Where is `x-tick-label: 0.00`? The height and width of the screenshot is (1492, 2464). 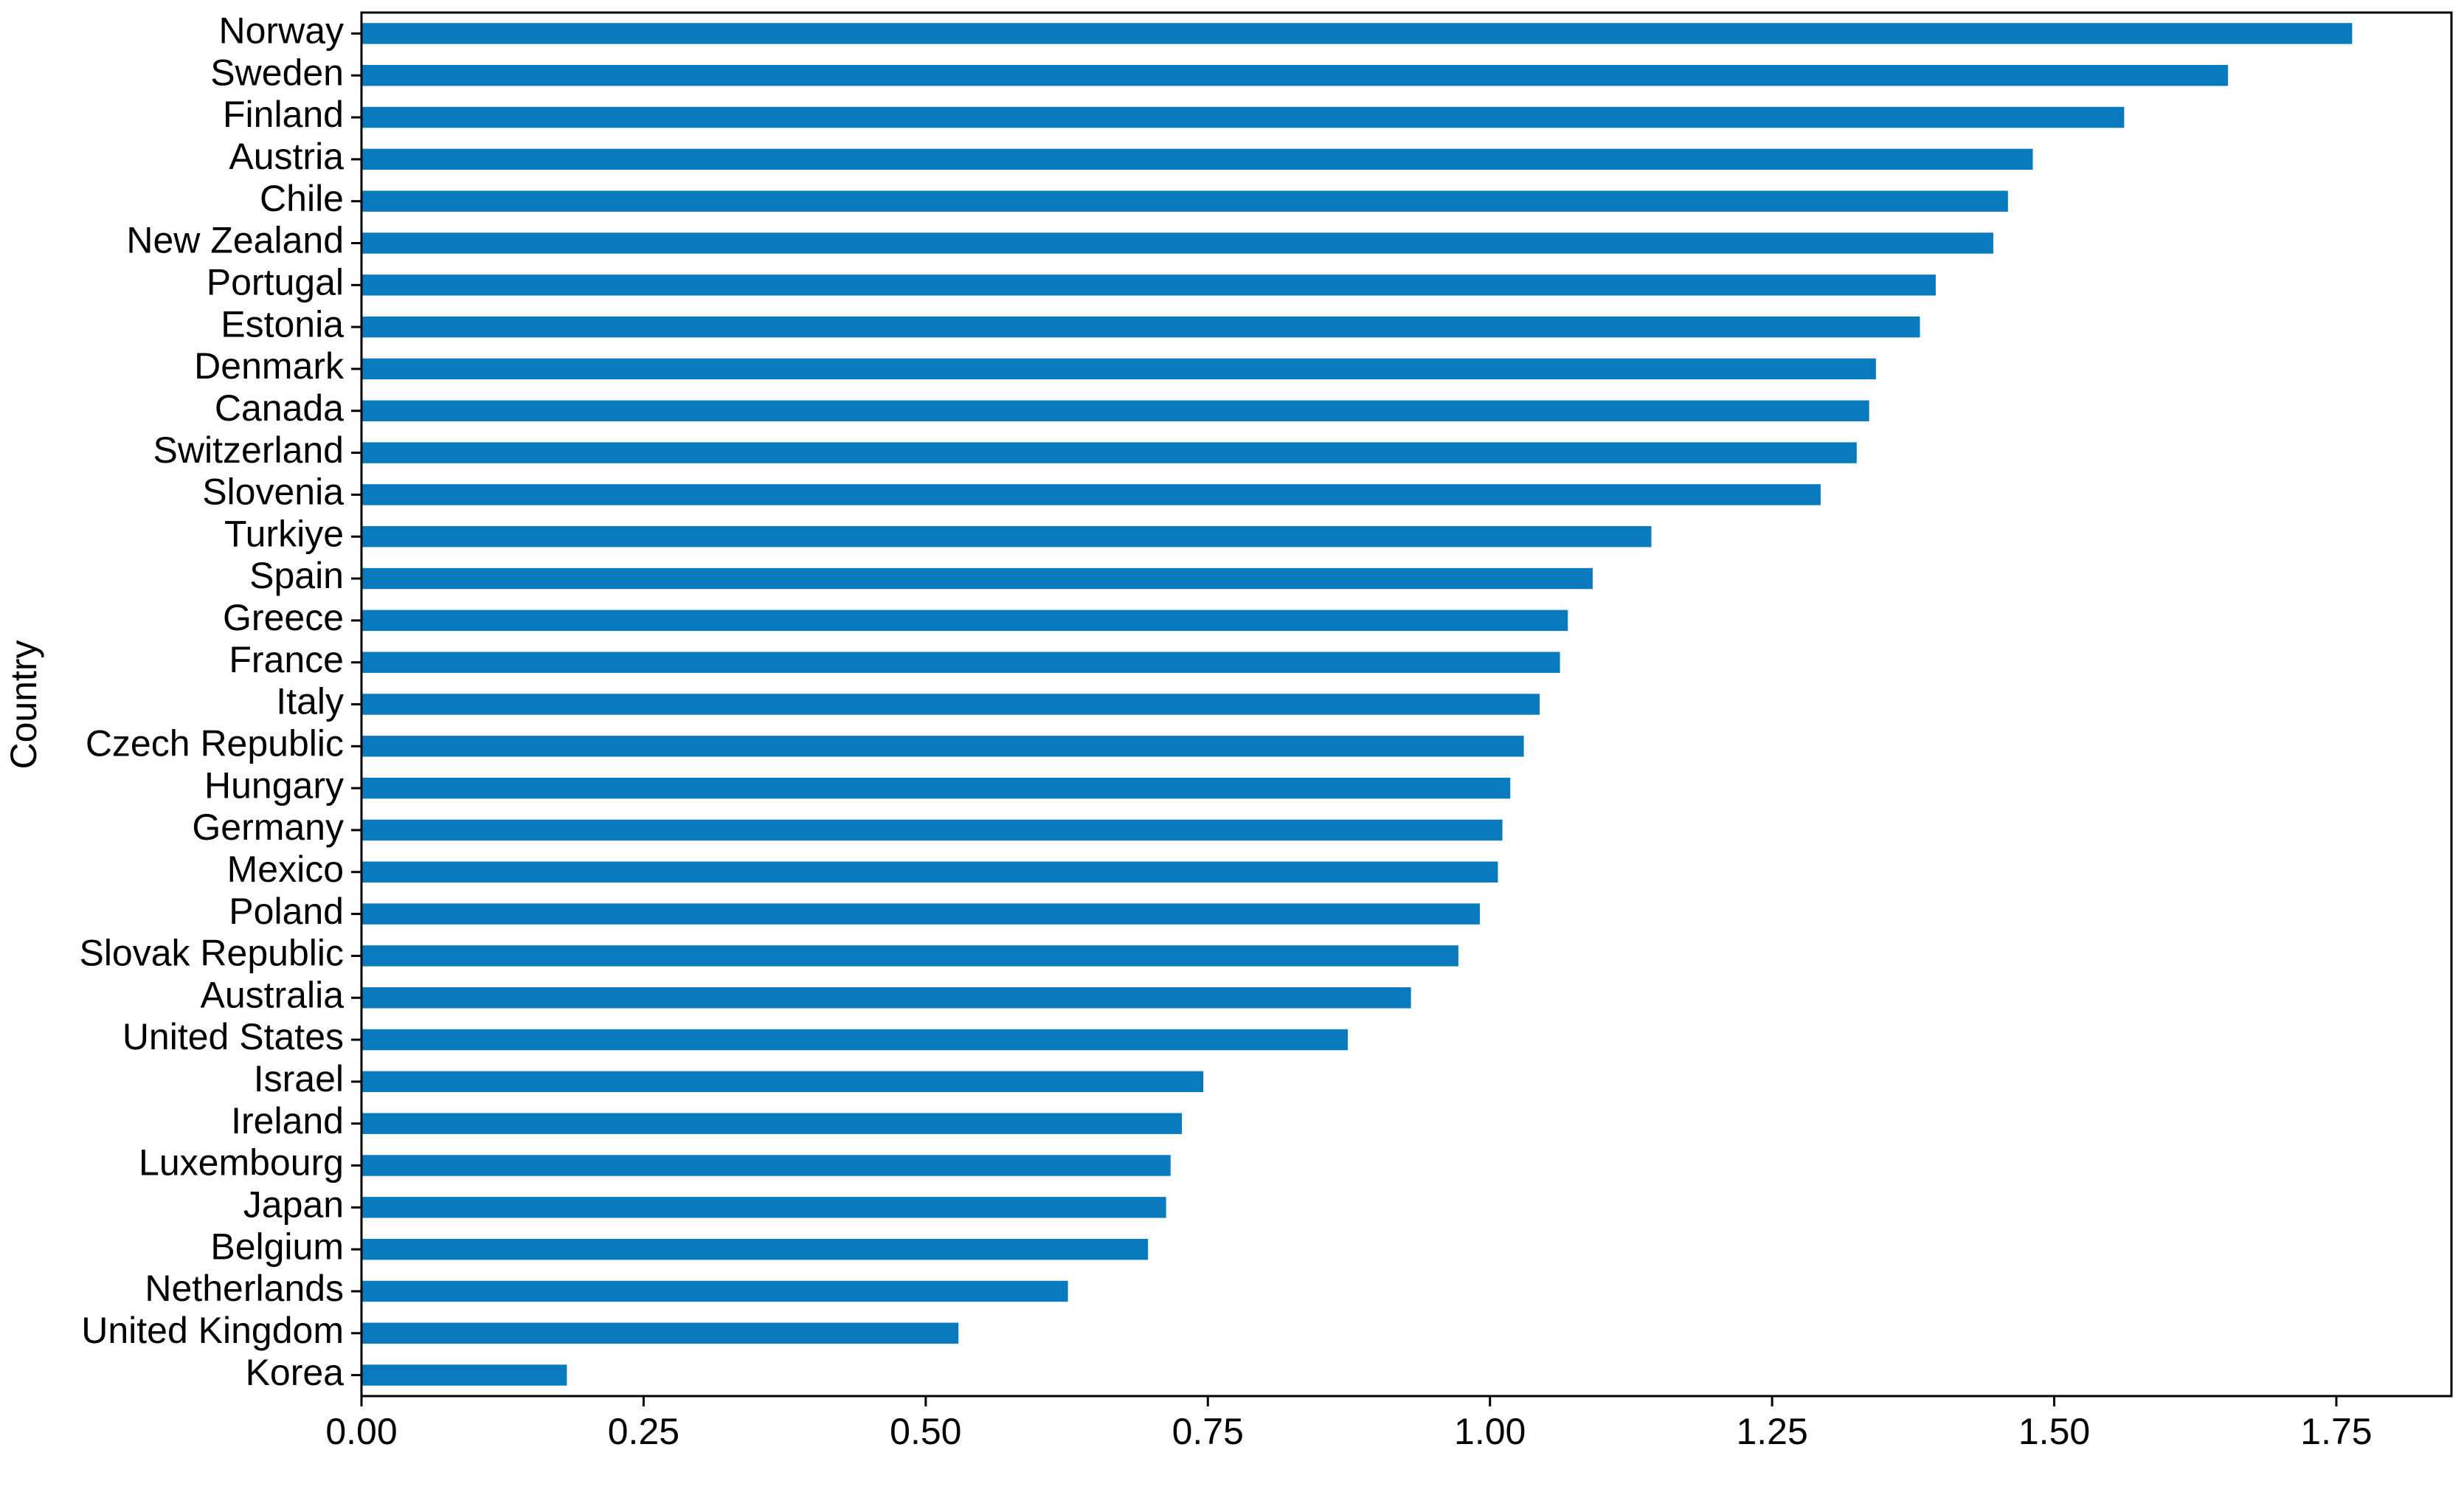
x-tick-label: 0.00 is located at coordinates (361, 1431).